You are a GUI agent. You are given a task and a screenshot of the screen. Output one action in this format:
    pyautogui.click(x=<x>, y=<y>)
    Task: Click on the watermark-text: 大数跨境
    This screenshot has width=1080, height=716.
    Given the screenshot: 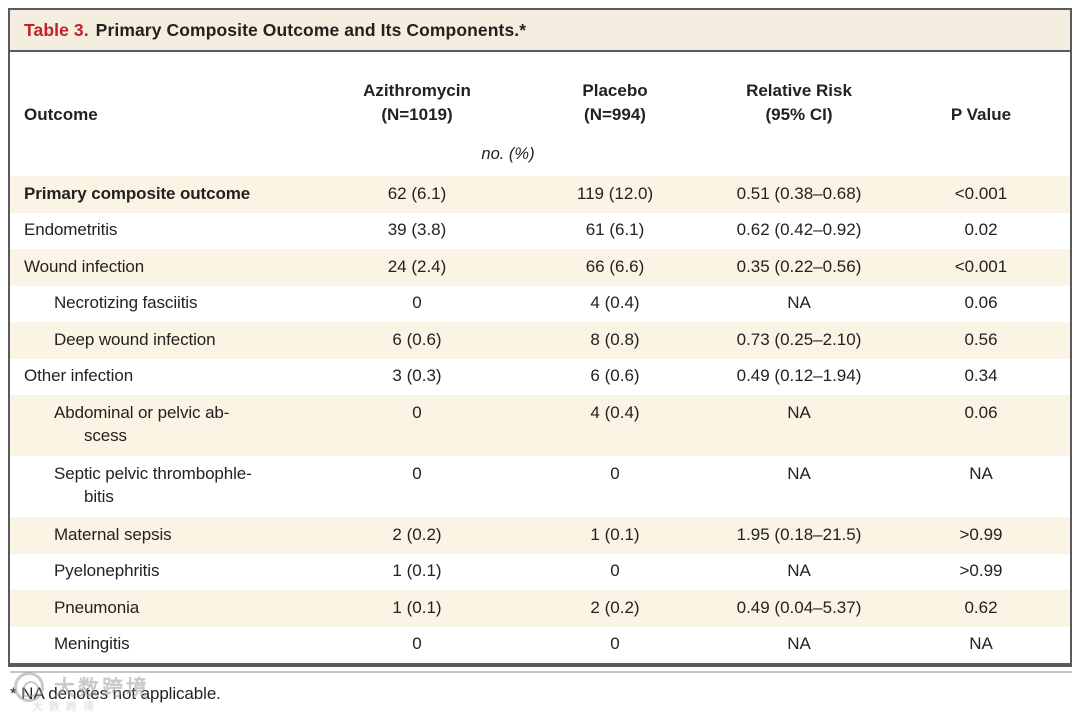 What is the action you would take?
    pyautogui.click(x=102, y=688)
    